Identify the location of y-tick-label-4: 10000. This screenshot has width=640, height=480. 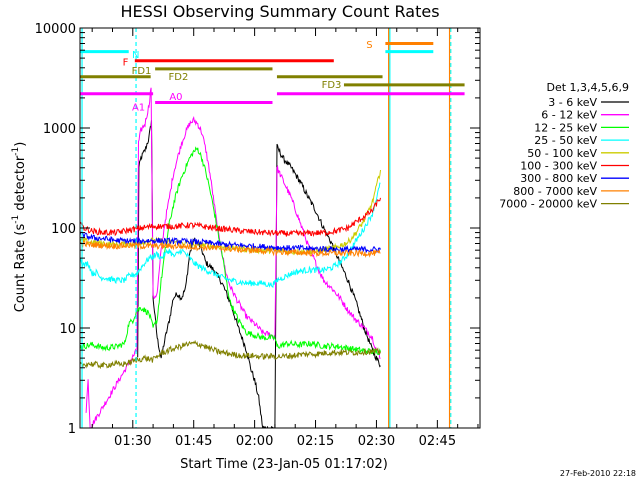
(55, 29).